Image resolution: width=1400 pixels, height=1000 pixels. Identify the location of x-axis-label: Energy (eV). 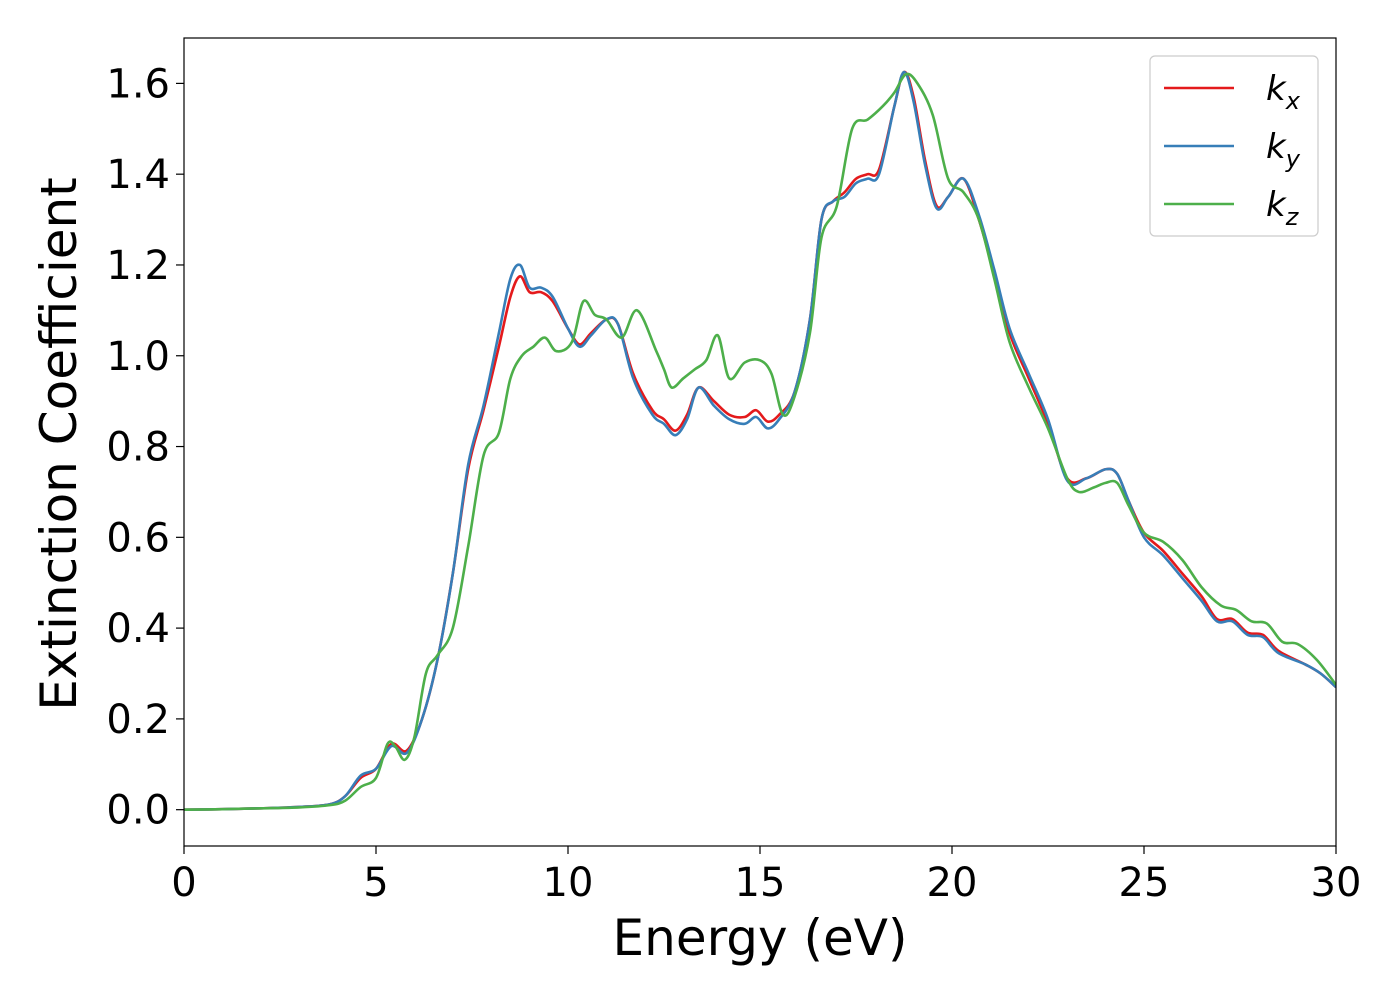
(760, 938).